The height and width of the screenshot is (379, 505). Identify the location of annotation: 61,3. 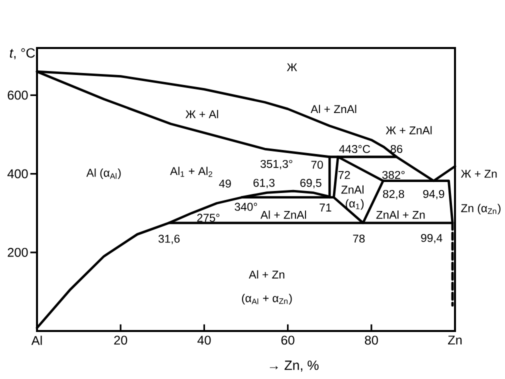
(264, 183).